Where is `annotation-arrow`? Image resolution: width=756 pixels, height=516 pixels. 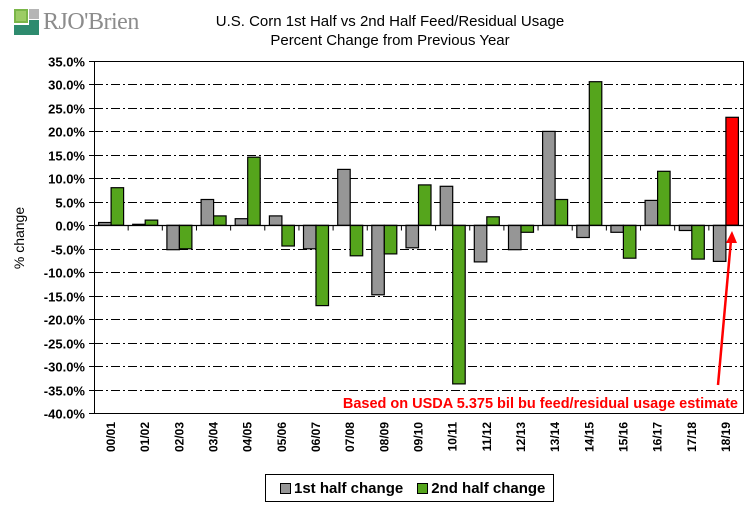
annotation-arrow is located at coordinates (726, 308).